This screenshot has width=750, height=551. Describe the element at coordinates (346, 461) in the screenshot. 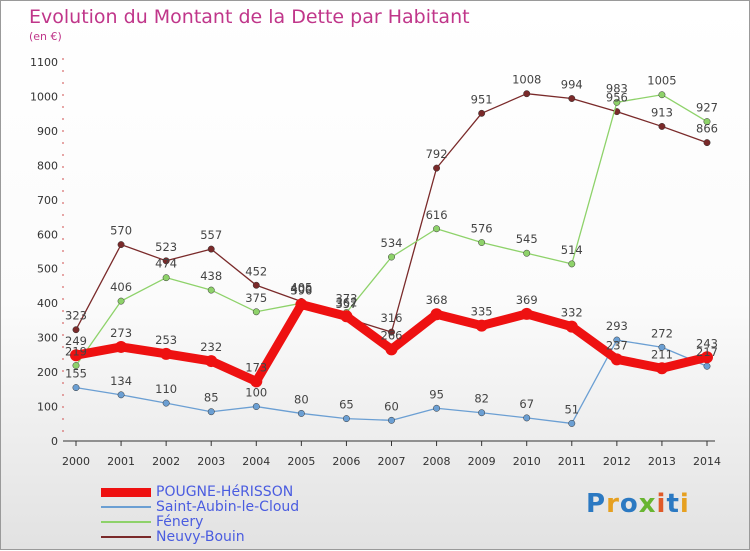

I see `x-tick-label: 2006` at that location.